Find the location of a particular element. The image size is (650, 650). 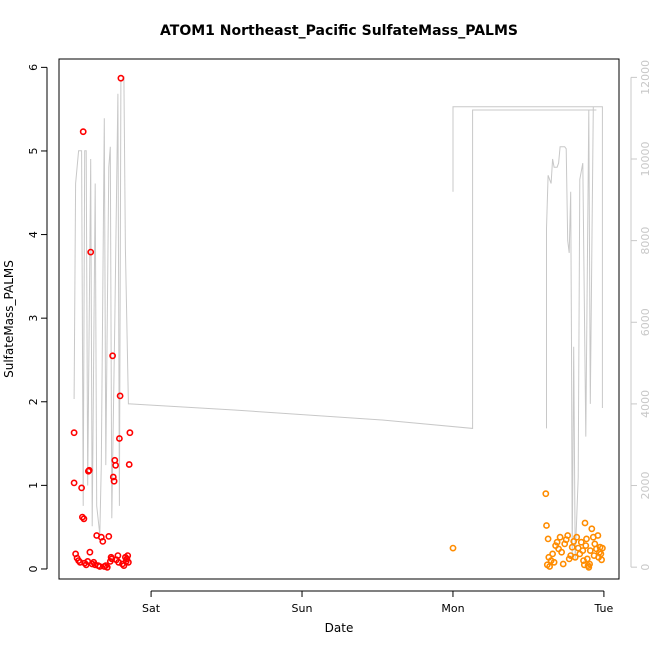

y2-tick-label: 8000 is located at coordinates (644, 241).